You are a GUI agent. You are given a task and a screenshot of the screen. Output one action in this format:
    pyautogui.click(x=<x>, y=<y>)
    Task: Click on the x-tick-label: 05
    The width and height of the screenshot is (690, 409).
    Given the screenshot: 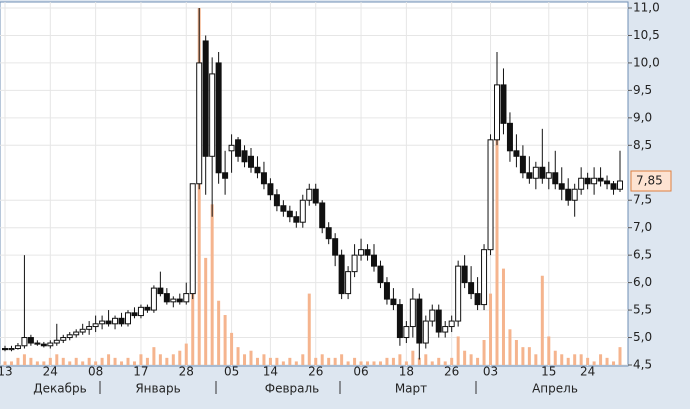 What is the action you would take?
    pyautogui.click(x=231, y=372)
    